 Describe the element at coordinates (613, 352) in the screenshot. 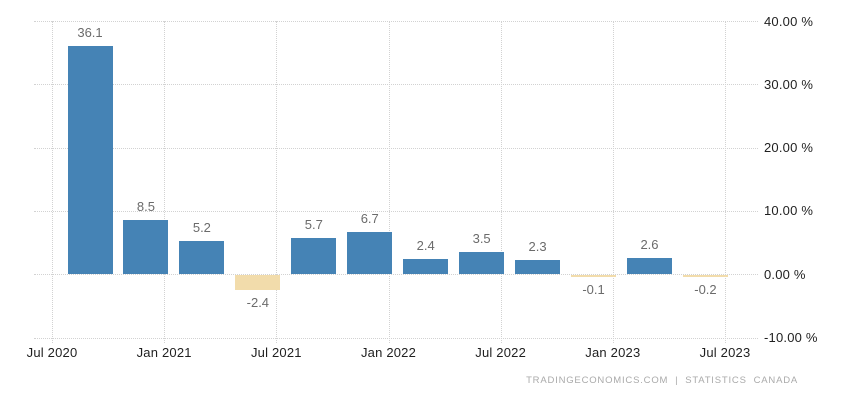

I see `x-axis-tick-label: Jan 2023` at that location.